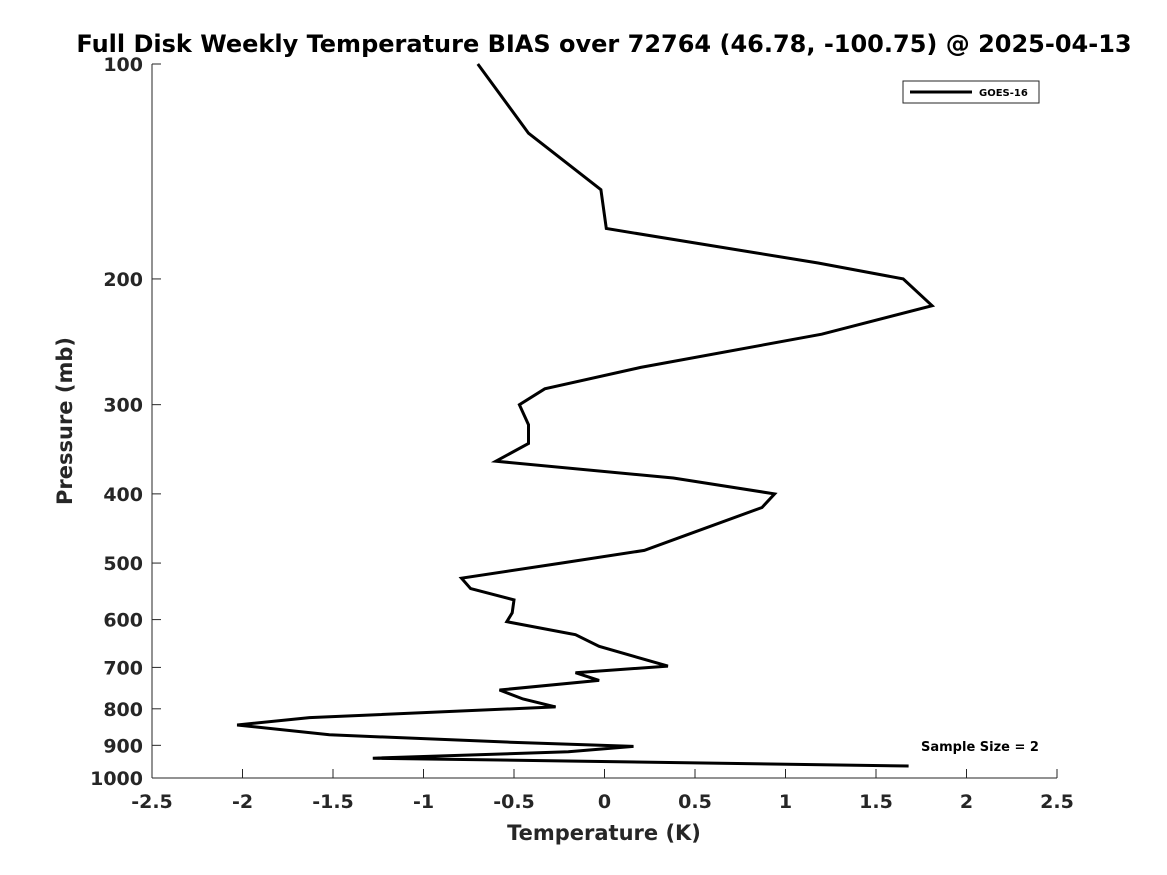 The image size is (1167, 875). I want to click on y-tick-label: 800, so click(123, 710).